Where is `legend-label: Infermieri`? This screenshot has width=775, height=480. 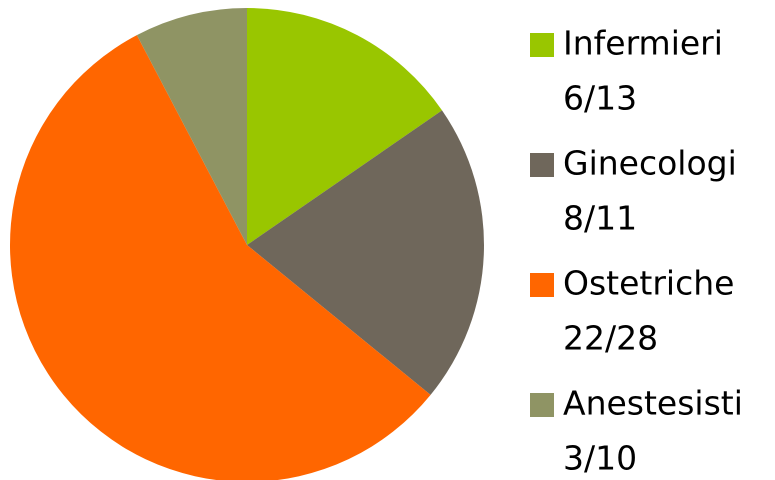
legend-label: Infermieri is located at coordinates (643, 43).